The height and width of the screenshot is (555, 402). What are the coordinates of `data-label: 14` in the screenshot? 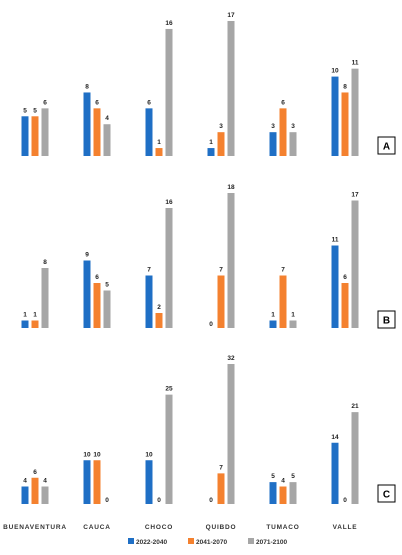 It's located at (335, 437).